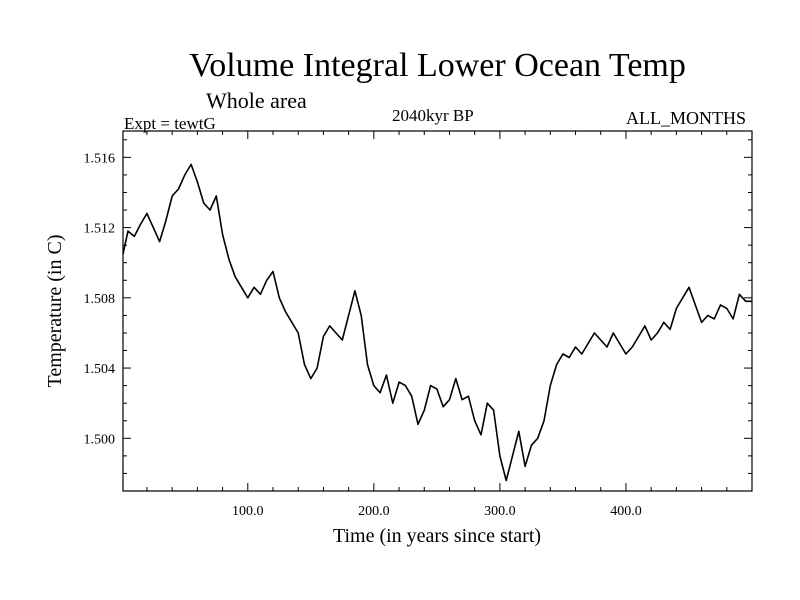 The width and height of the screenshot is (800, 600). Describe the element at coordinates (100, 439) in the screenshot. I see `y-tick-label: 1.500` at that location.